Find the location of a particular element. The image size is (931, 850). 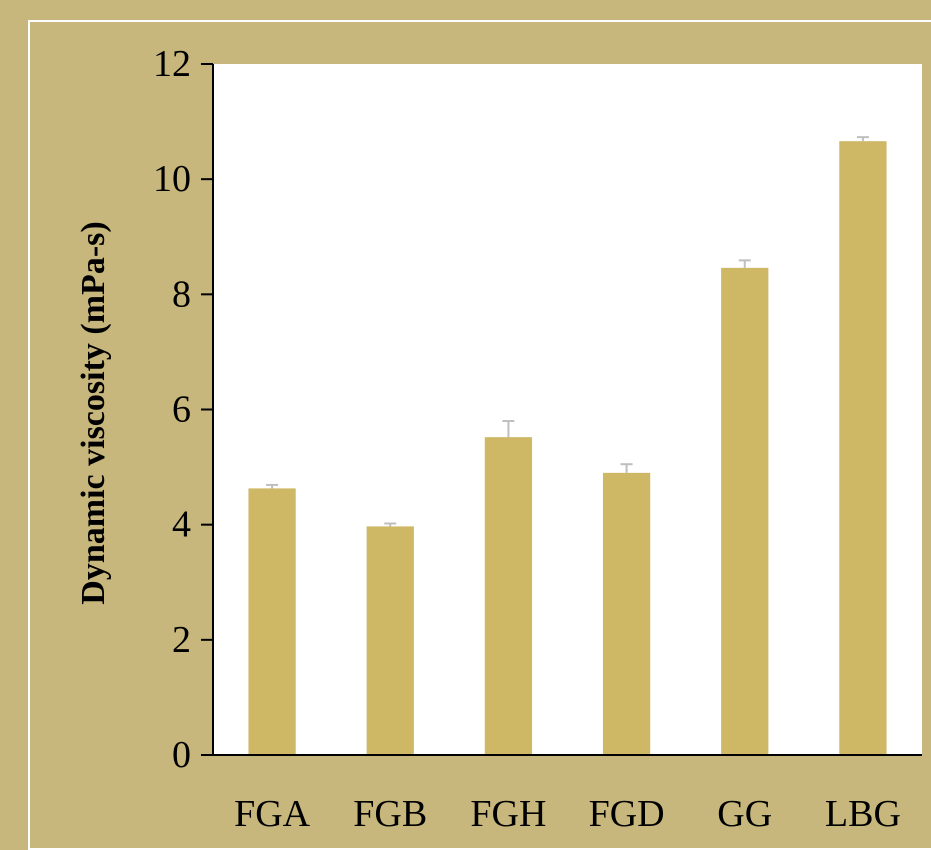

y-tick-label-4: 4 is located at coordinates (181, 525).